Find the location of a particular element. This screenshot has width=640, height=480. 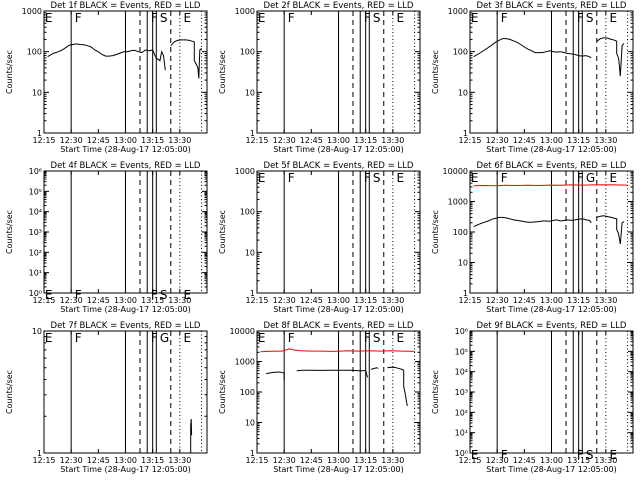

panel-title: Det 3f BLACK = Events, RED = LLD is located at coordinates (552, 6).